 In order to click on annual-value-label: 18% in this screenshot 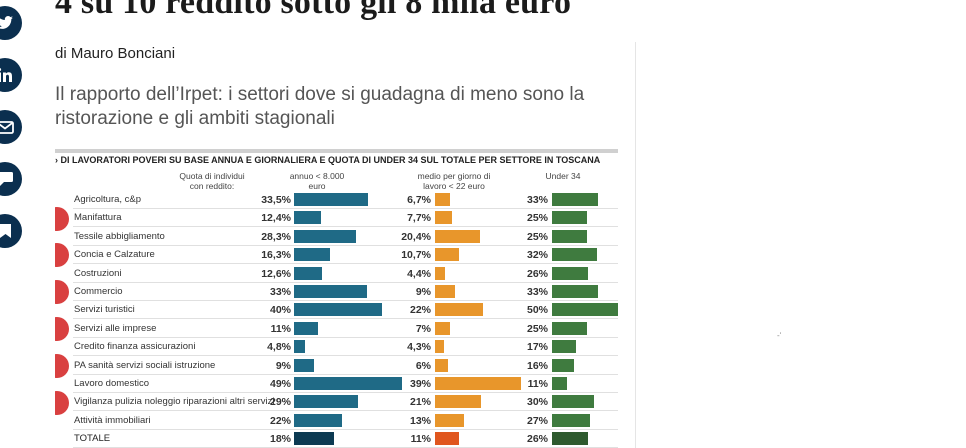, I will do `click(280, 439)`.